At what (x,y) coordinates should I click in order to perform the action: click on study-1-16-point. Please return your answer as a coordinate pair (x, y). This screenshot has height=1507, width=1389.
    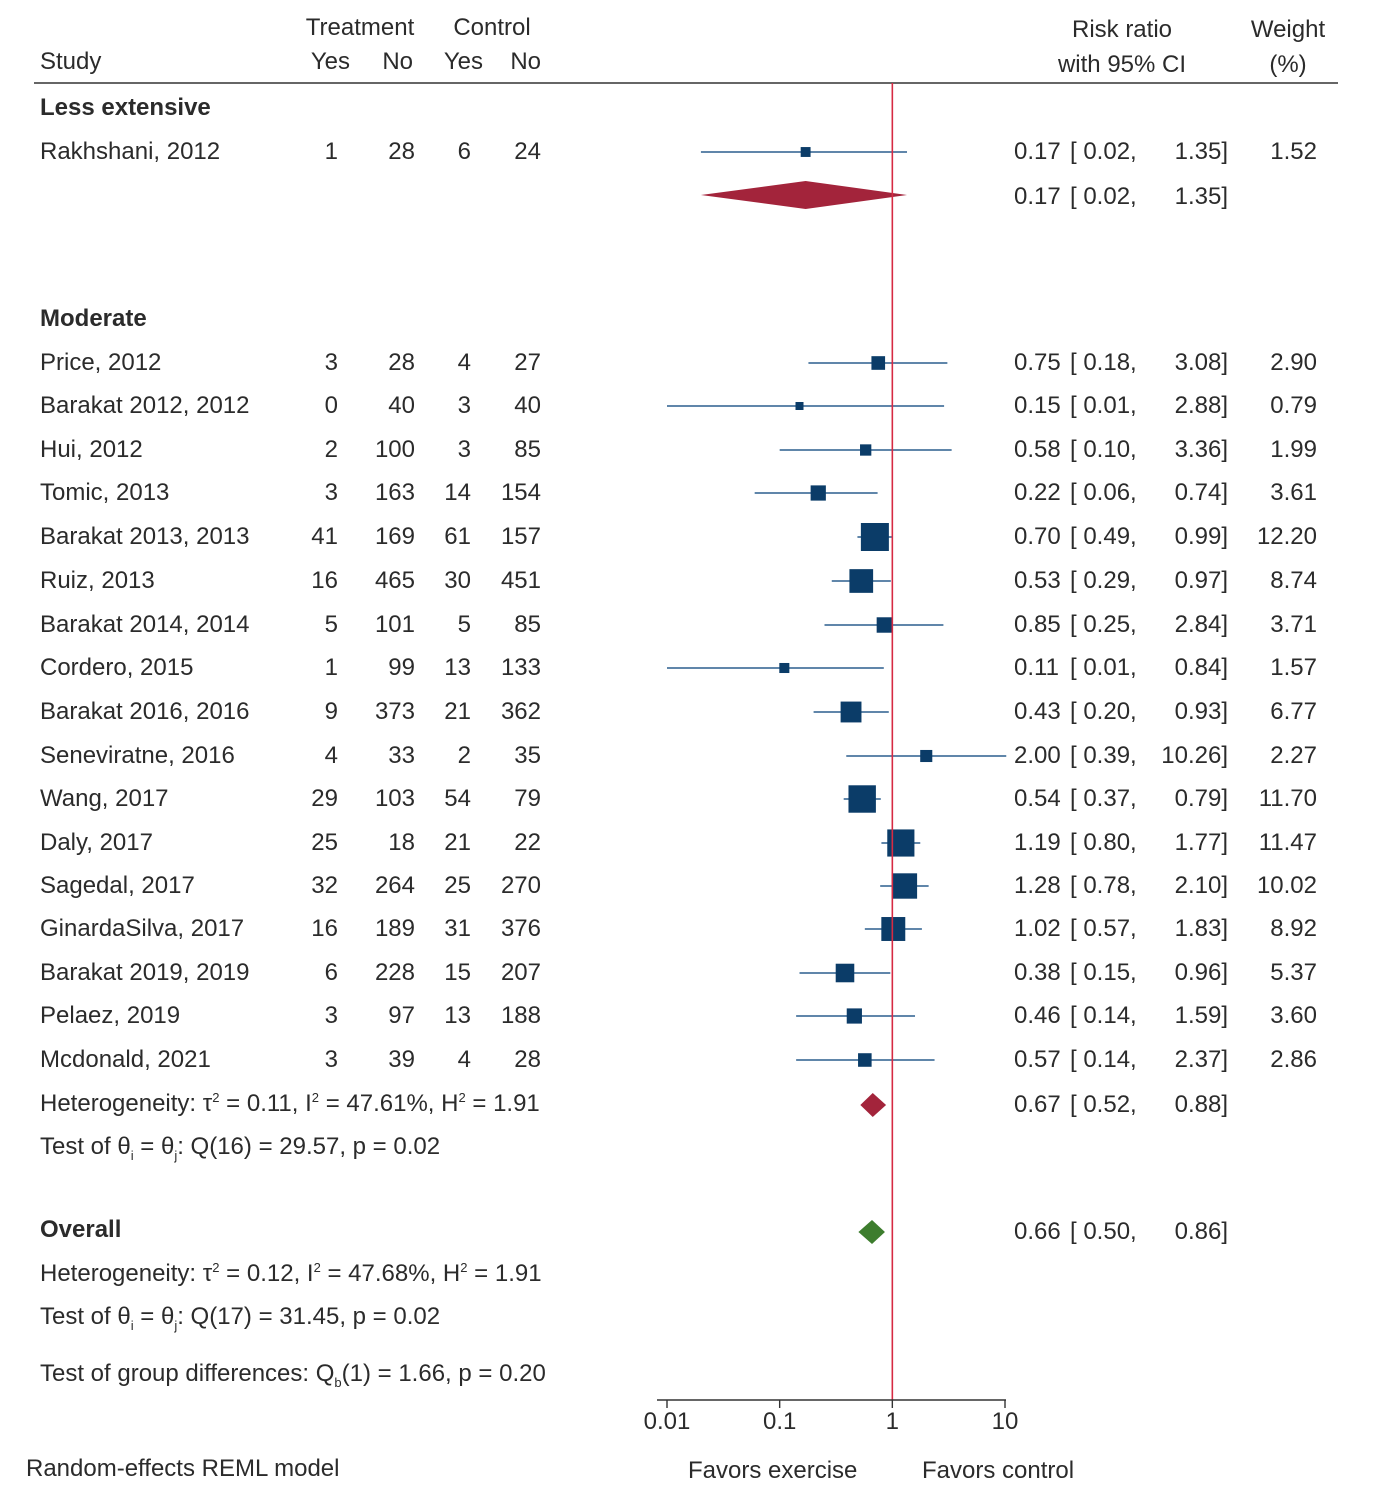
    Looking at the image, I should click on (865, 1060).